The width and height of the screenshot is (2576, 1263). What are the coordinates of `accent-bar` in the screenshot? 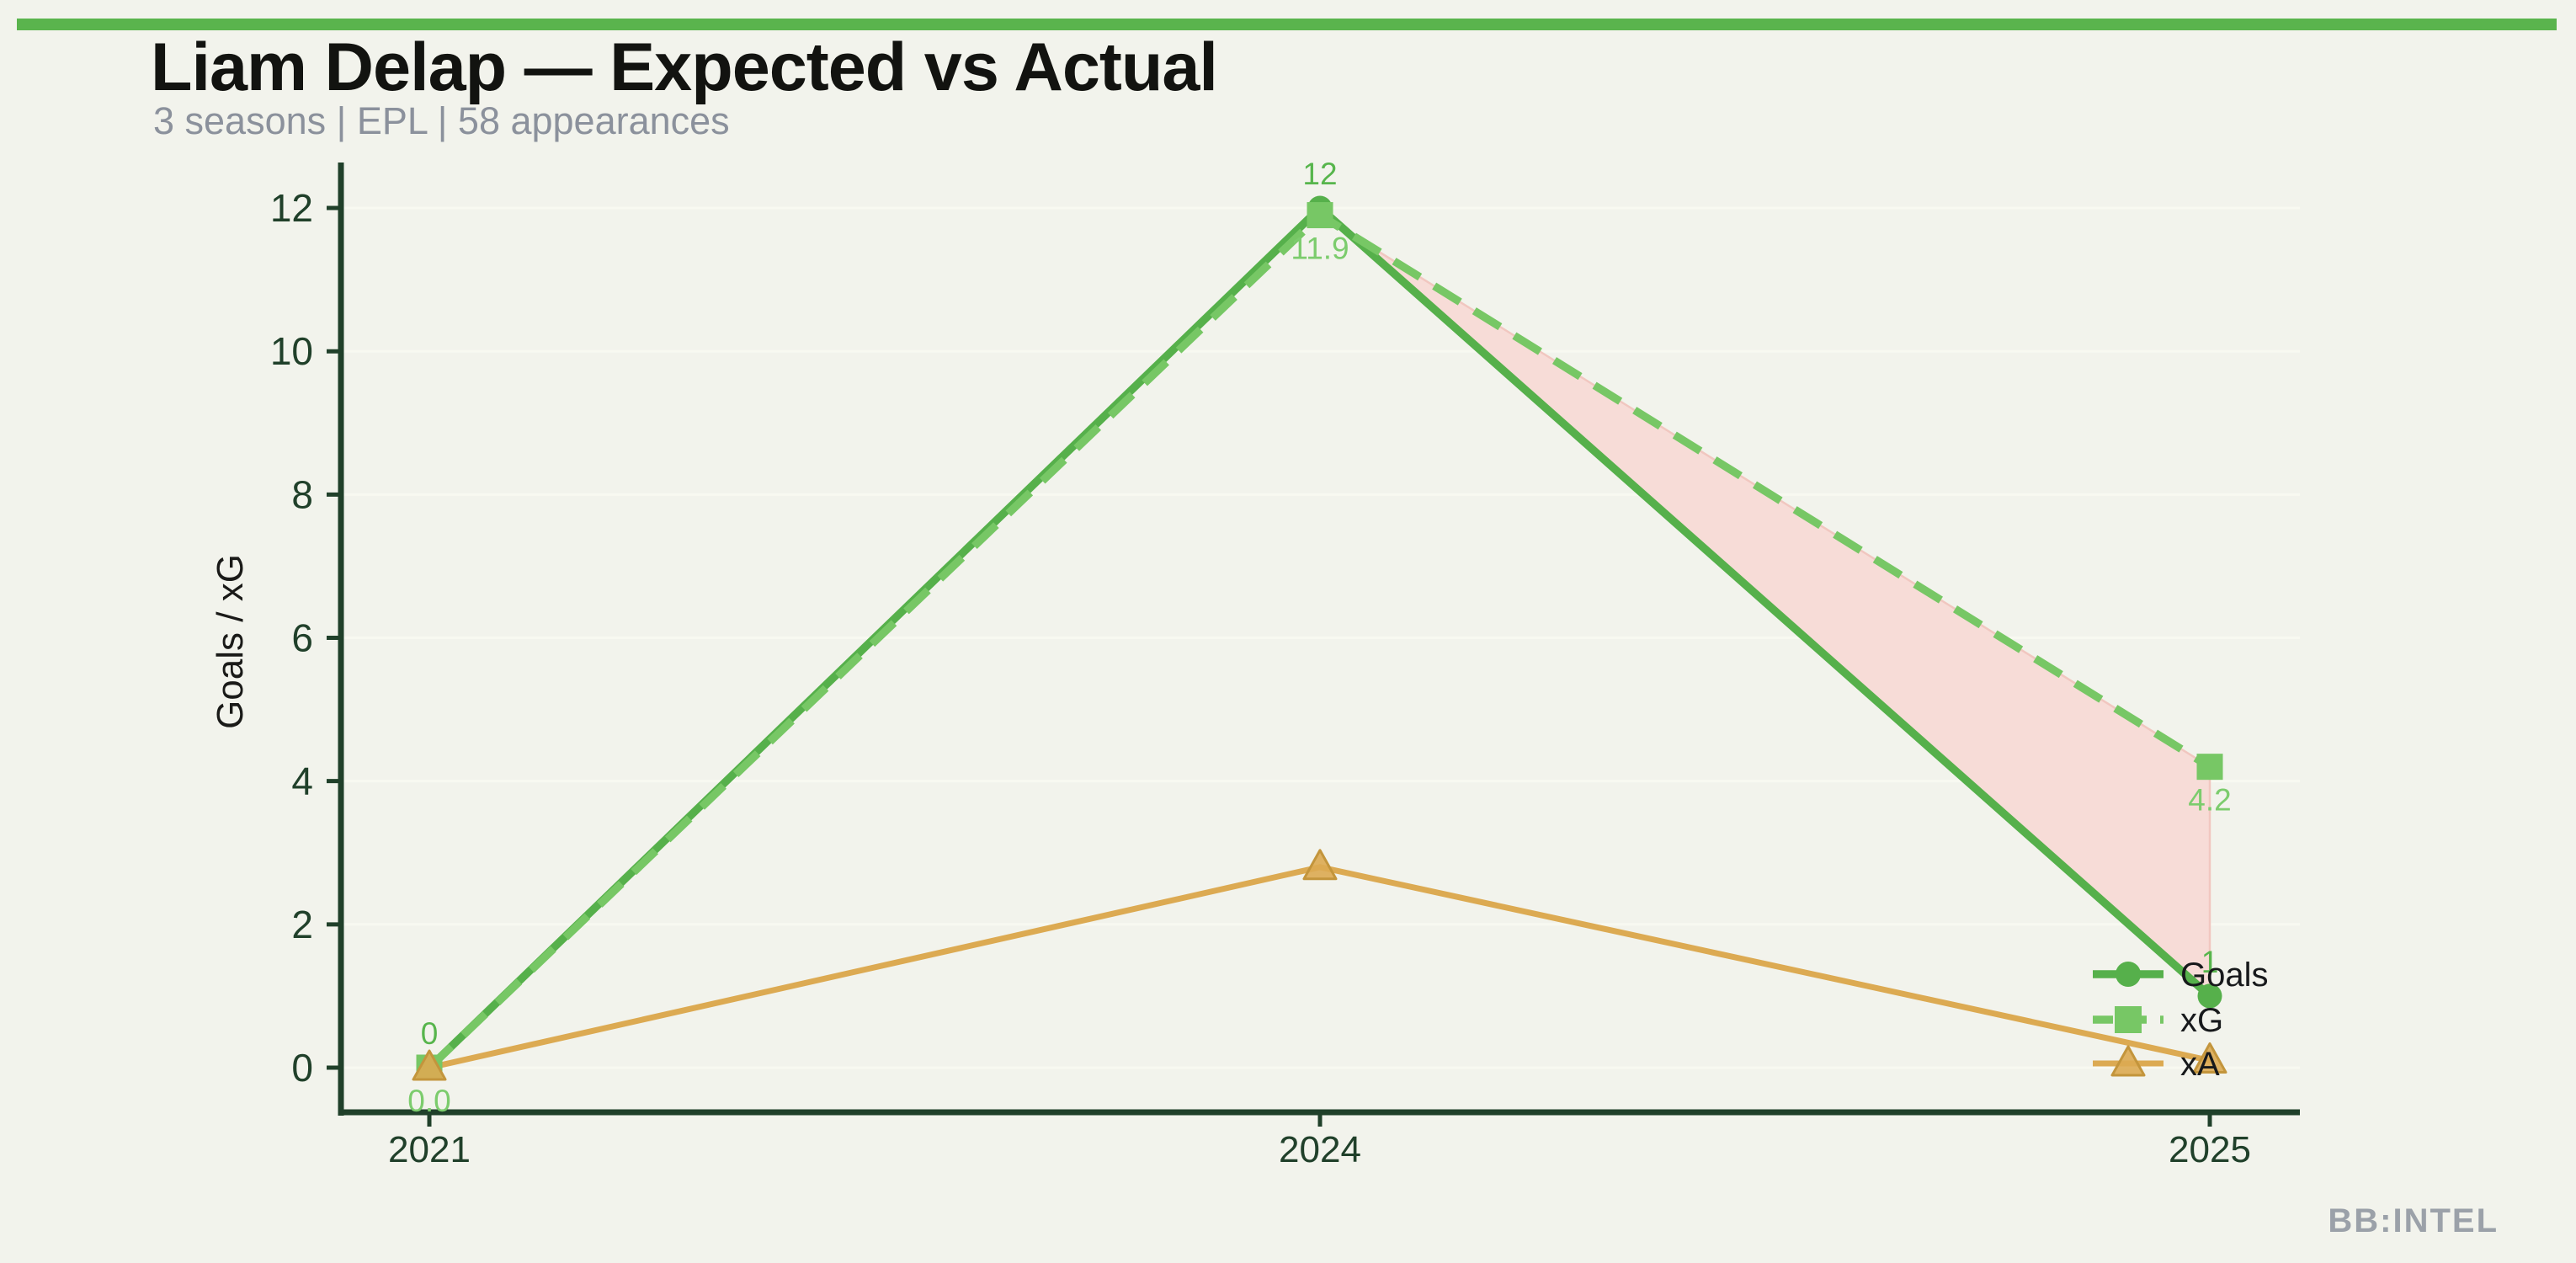 It's located at (1287, 24).